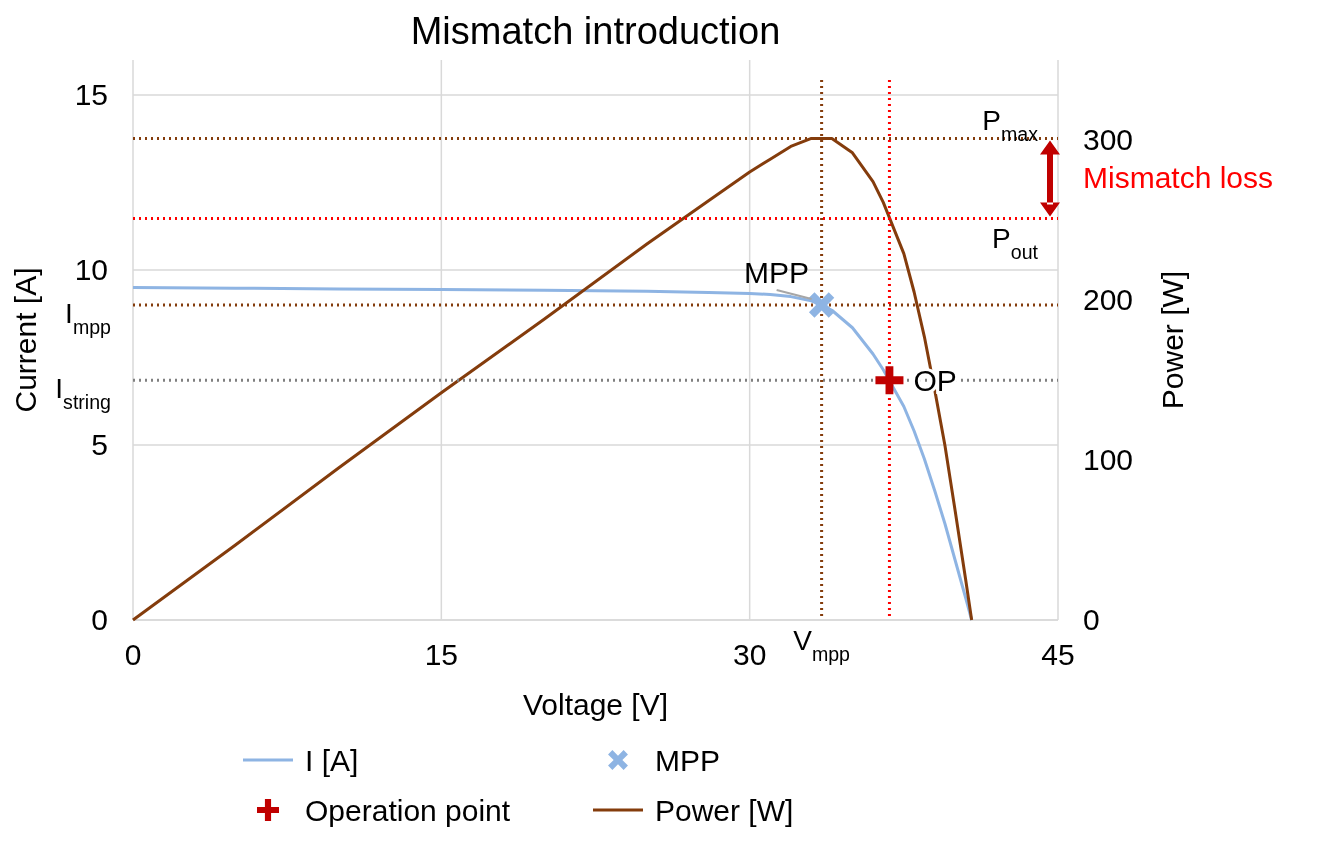 The width and height of the screenshot is (1328, 843). I want to click on y2-tick-label: 100, so click(1108, 459).